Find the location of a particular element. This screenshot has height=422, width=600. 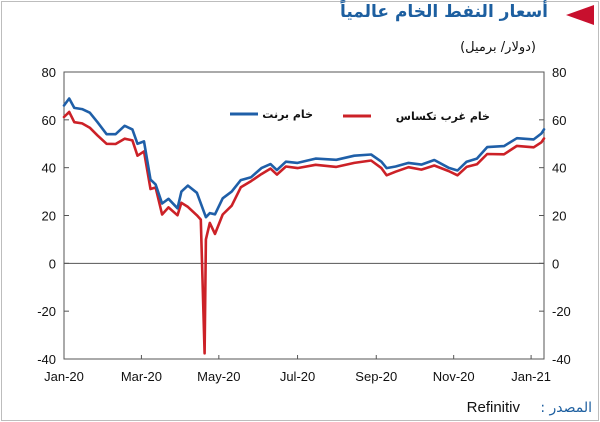

y-tick-label-left: 60 is located at coordinates (49, 120).